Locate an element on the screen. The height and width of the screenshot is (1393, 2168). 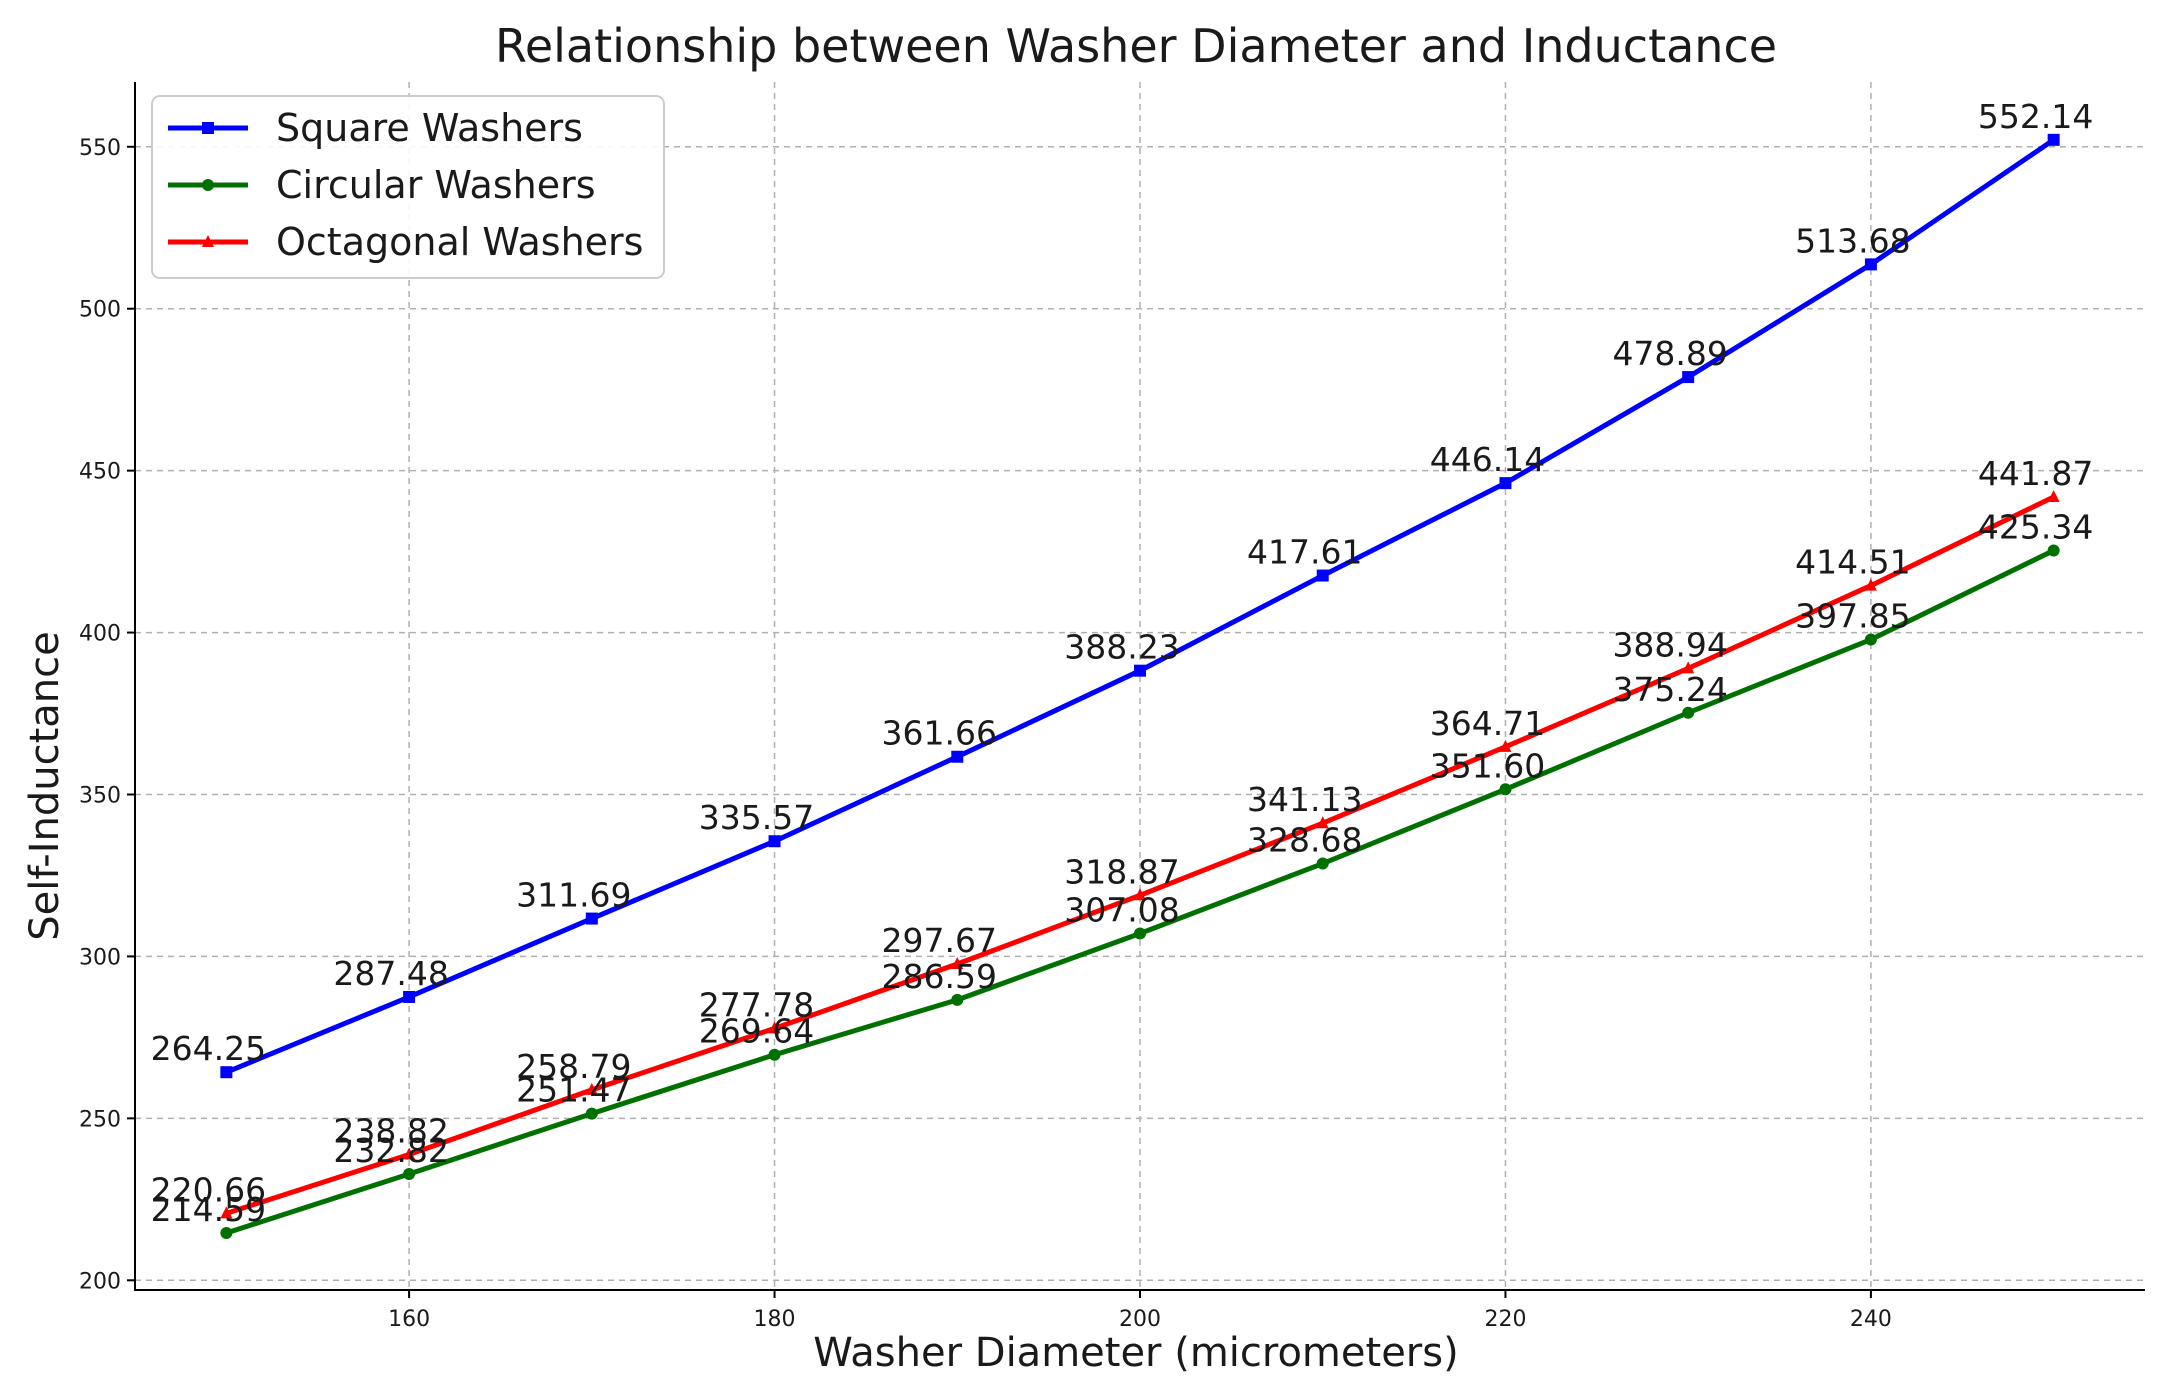
legend-label: Circular Washers is located at coordinates (436, 185).